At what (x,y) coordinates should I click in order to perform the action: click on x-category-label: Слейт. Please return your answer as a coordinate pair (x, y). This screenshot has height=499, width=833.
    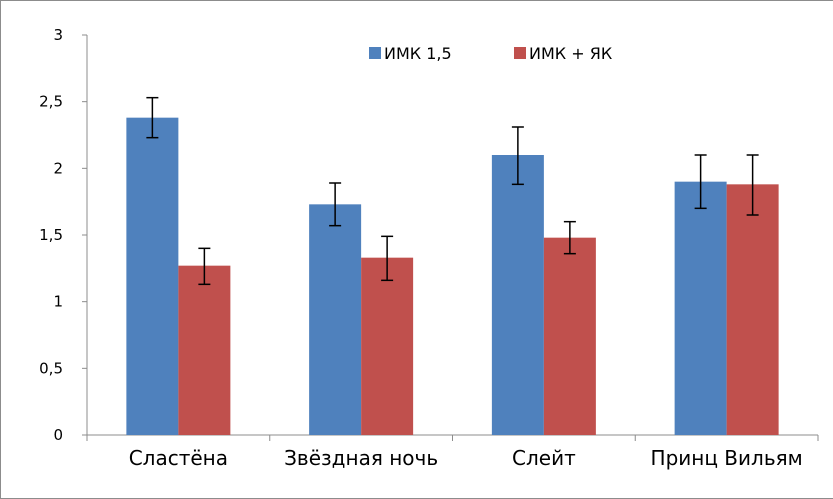
    Looking at the image, I should click on (544, 458).